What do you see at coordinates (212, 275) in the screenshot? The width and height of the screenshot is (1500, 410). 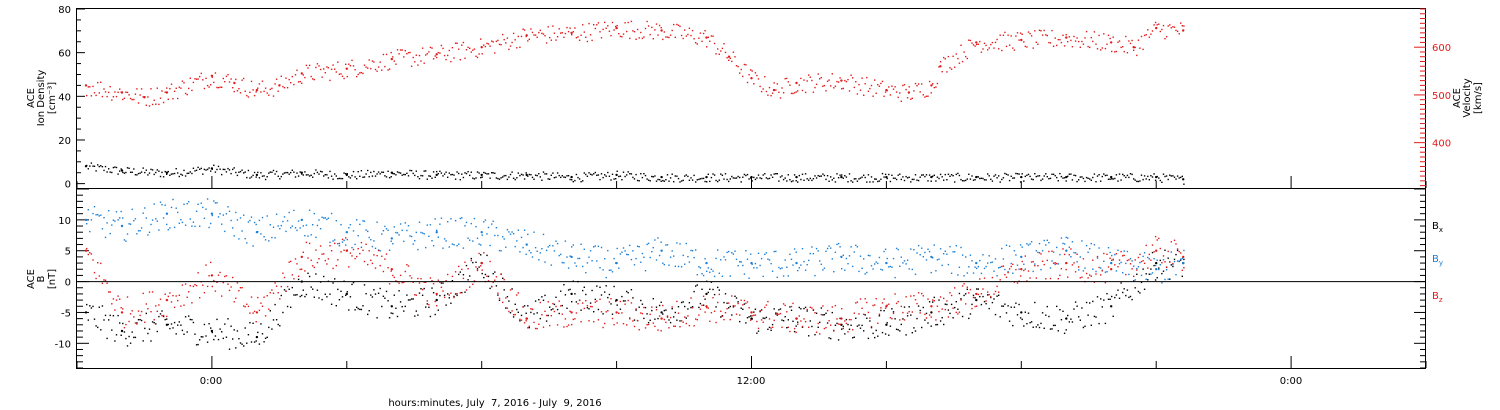 I see `bz-series-mark` at bounding box center [212, 275].